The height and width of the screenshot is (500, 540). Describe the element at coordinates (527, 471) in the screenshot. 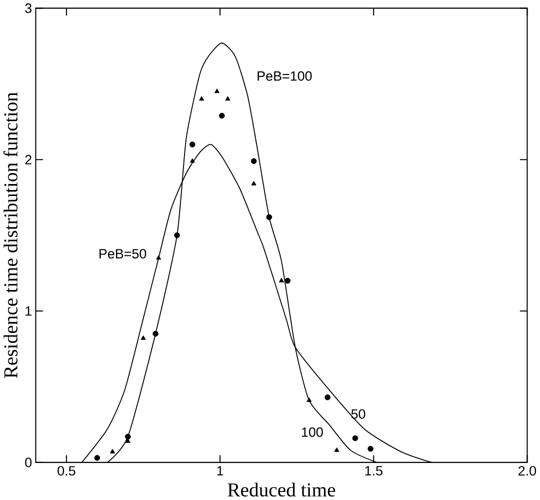

I see `x-tick-label: 2.0` at that location.